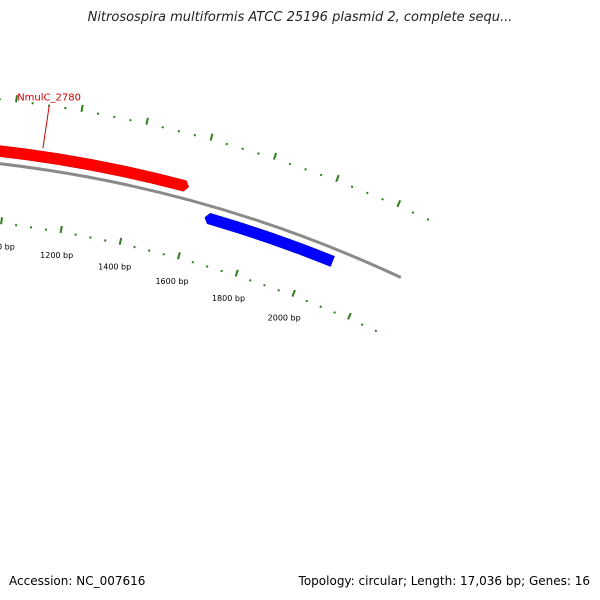 The height and width of the screenshot is (600, 600). Describe the element at coordinates (228, 298) in the screenshot. I see `ruler-label: 1800 bp` at that location.